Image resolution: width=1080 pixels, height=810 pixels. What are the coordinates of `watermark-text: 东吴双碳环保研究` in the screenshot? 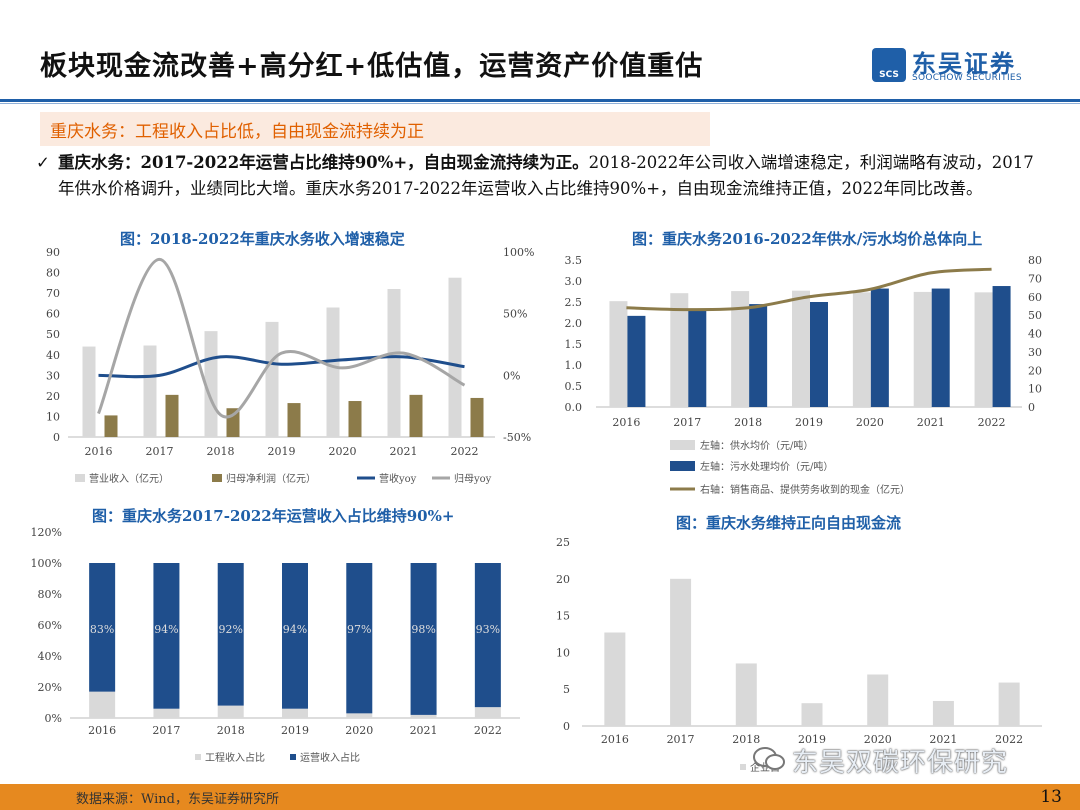 It's located at (900, 763).